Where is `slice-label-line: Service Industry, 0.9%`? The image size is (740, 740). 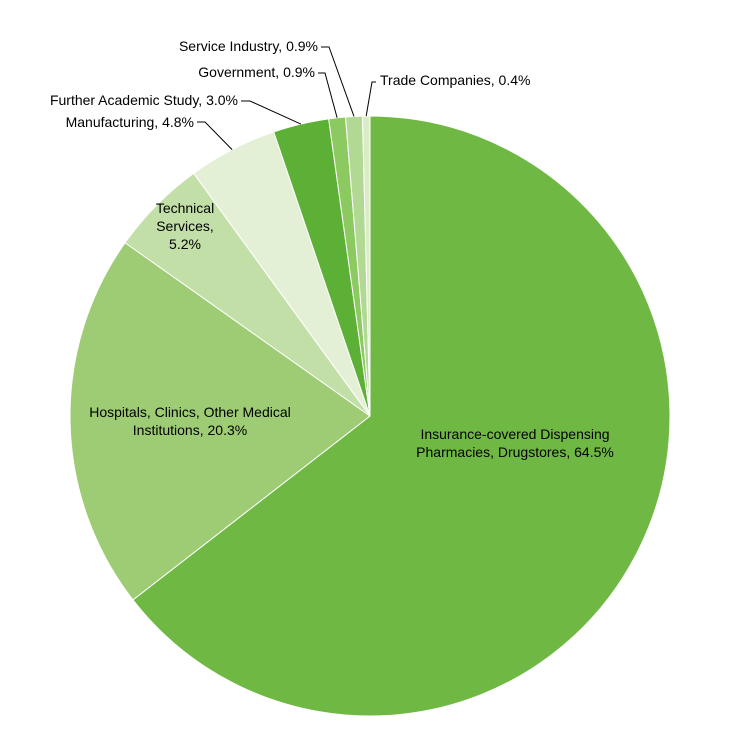 slice-label-line: Service Industry, 0.9% is located at coordinates (248, 46).